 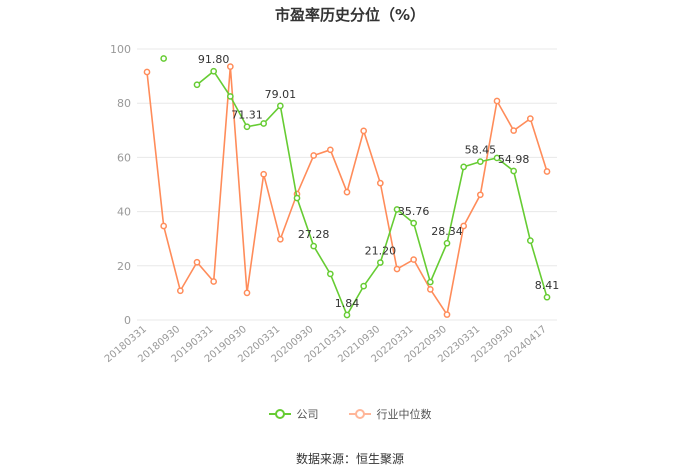 I want to click on data-label-company-4: 91.80, so click(x=214, y=59).